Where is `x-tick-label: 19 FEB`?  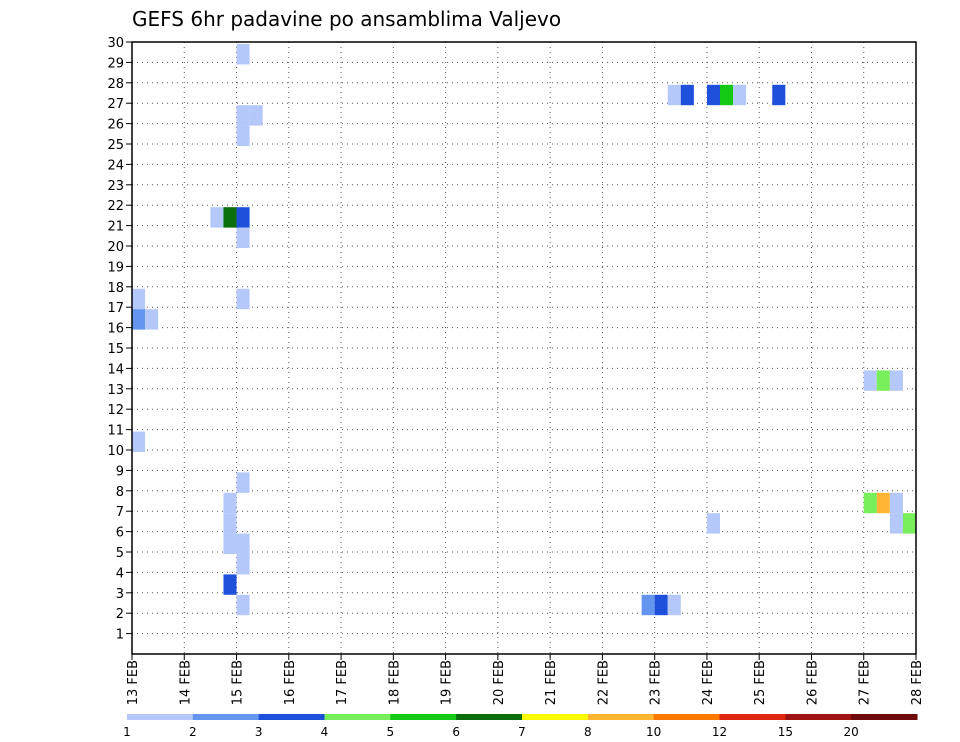
x-tick-label: 19 FEB is located at coordinates (447, 682).